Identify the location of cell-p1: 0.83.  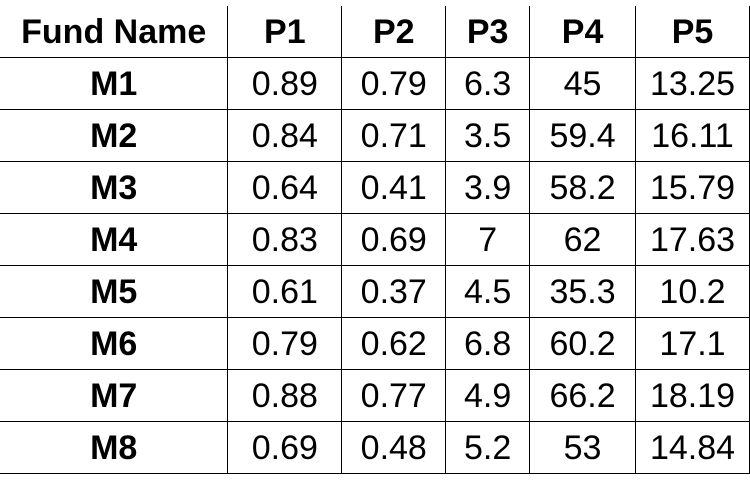
(285, 239).